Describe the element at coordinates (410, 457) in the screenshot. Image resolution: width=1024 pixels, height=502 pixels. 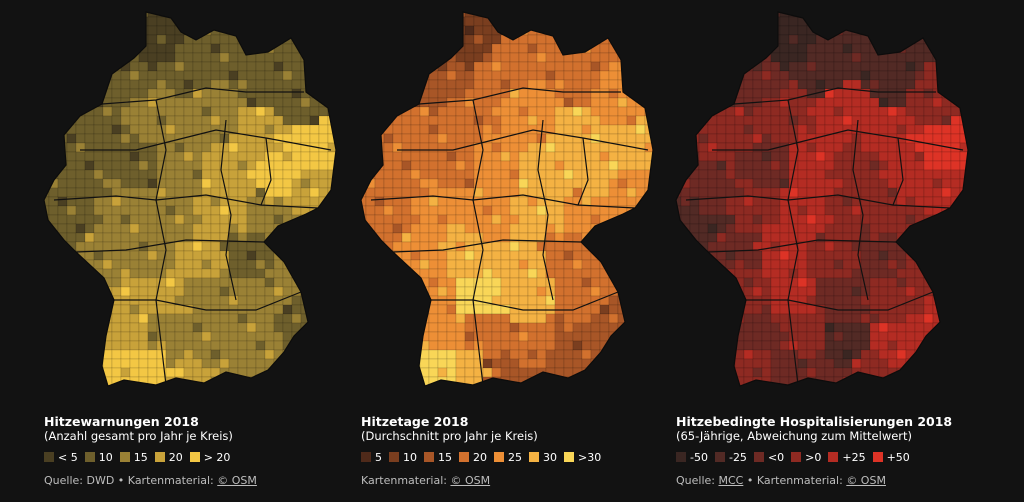
I see `legend-label: 10` at that location.